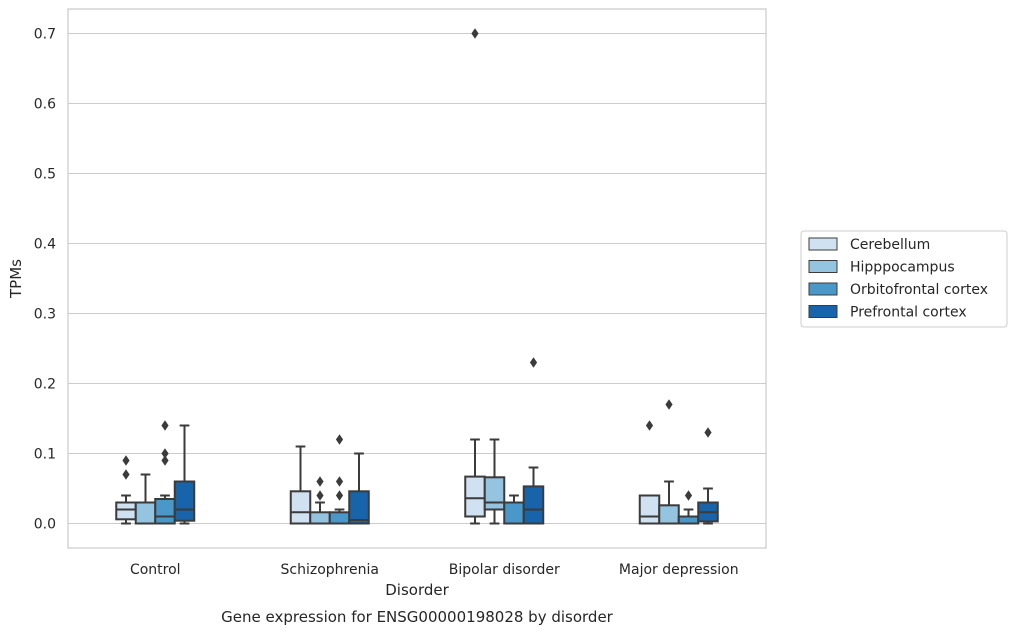  I want to click on legend-frame, so click(904, 279).